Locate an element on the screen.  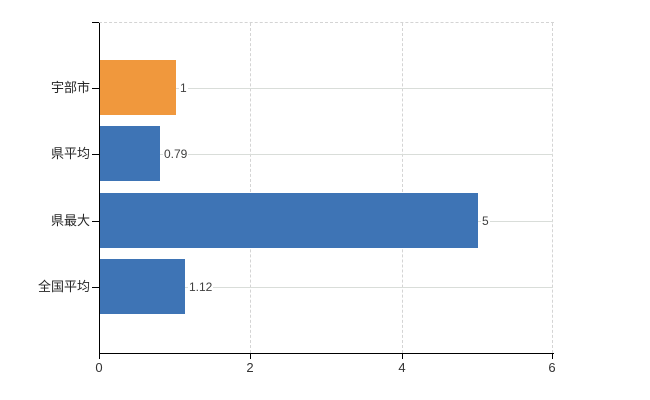
bar-value-label: 0.79 is located at coordinates (176, 154).